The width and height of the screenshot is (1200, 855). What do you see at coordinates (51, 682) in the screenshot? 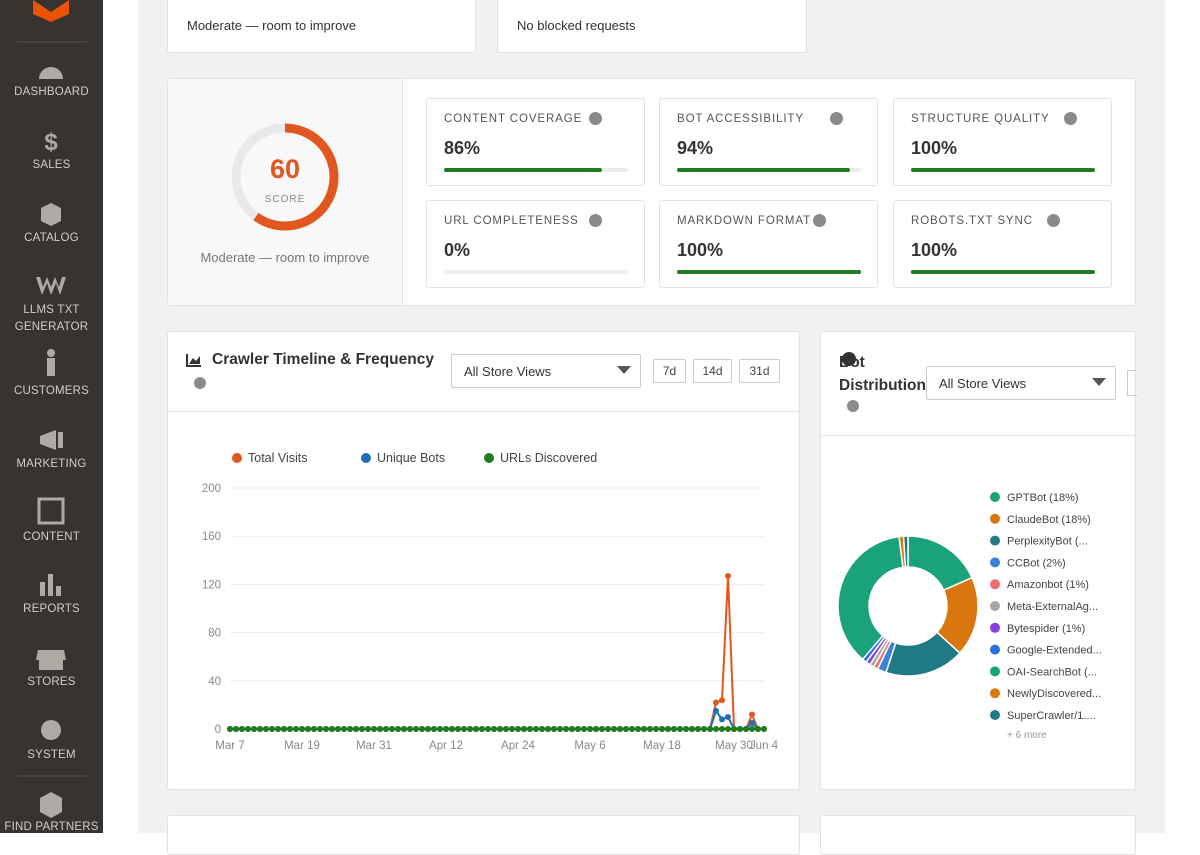
I see `nav-label: STORES` at bounding box center [51, 682].